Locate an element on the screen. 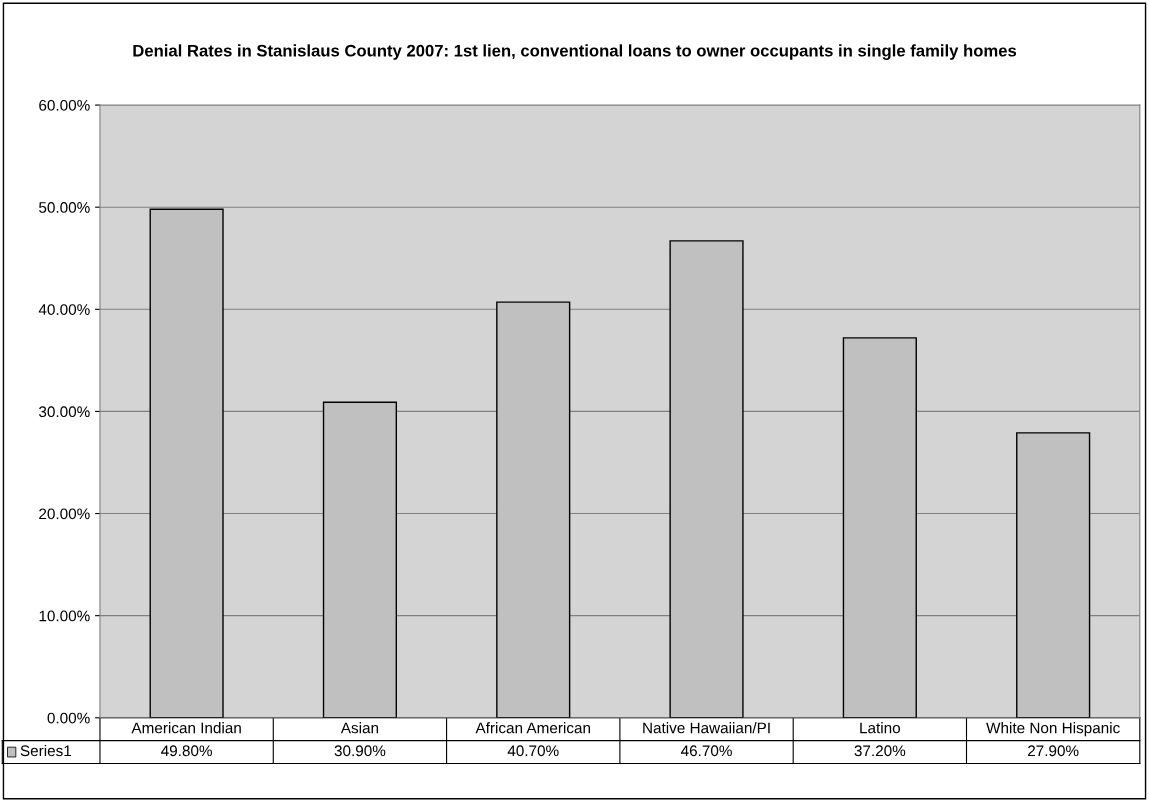 The width and height of the screenshot is (1149, 802). x-tick-label: Latino is located at coordinates (880, 728).